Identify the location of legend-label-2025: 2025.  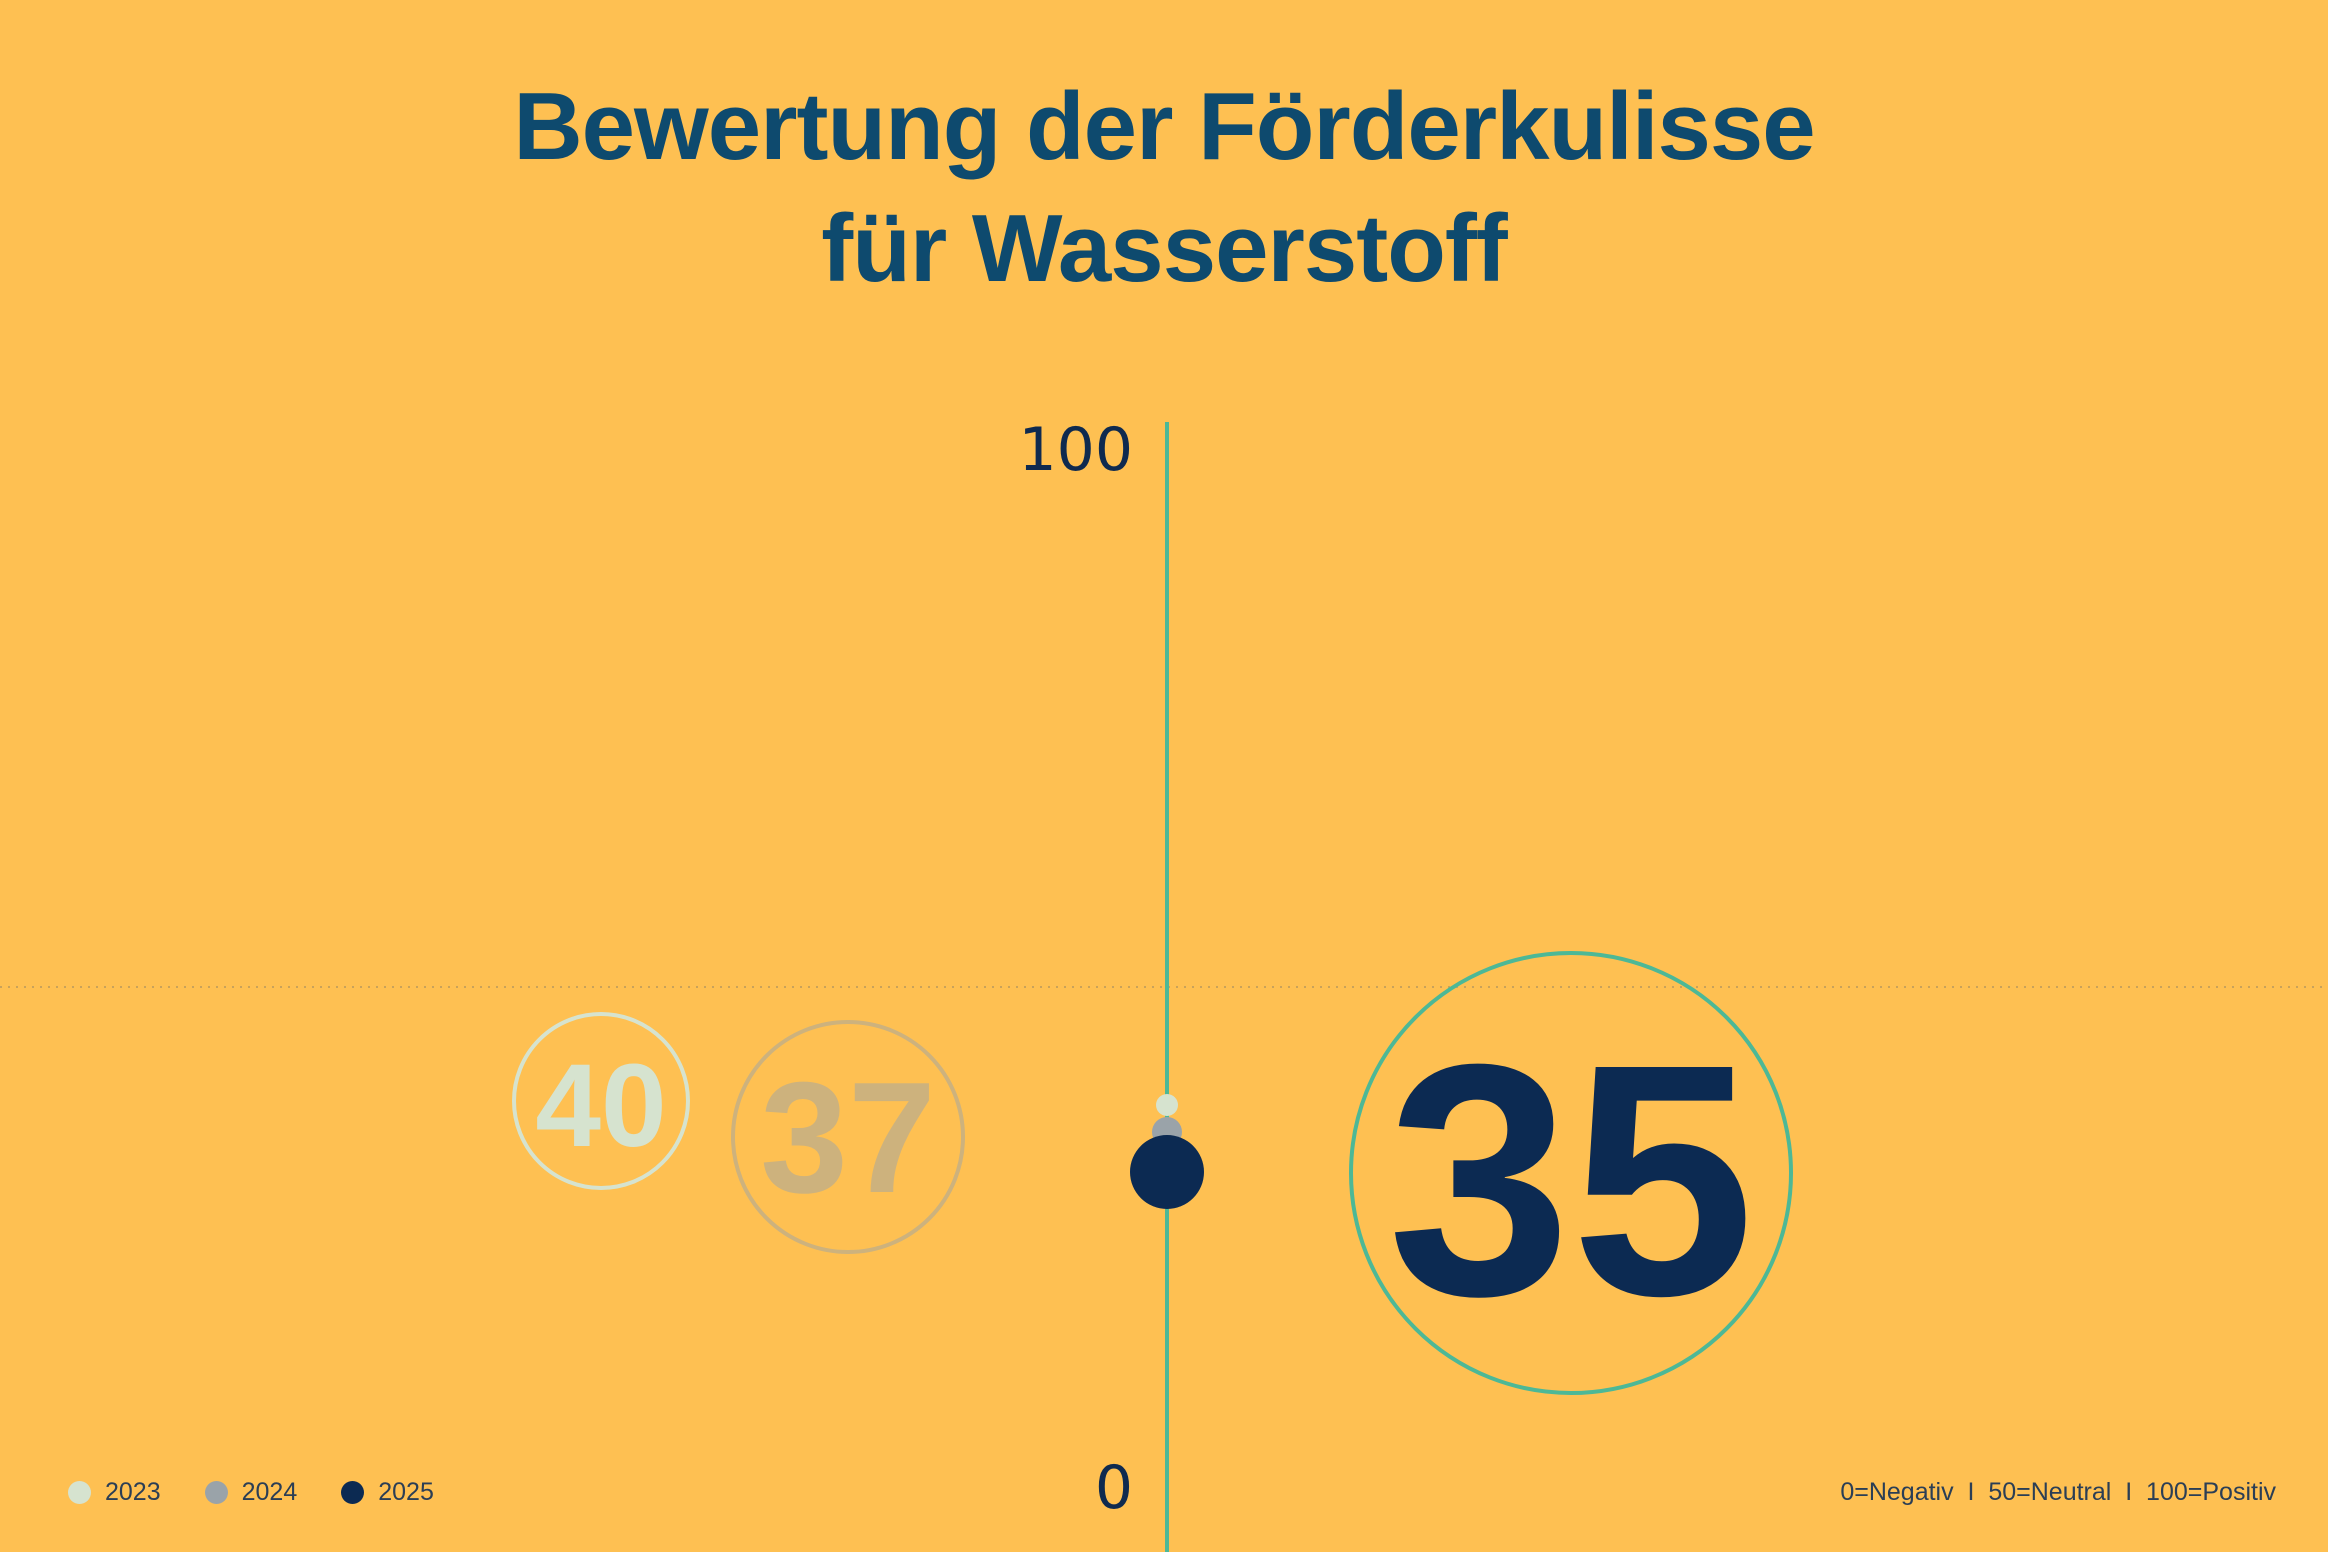
(406, 1492).